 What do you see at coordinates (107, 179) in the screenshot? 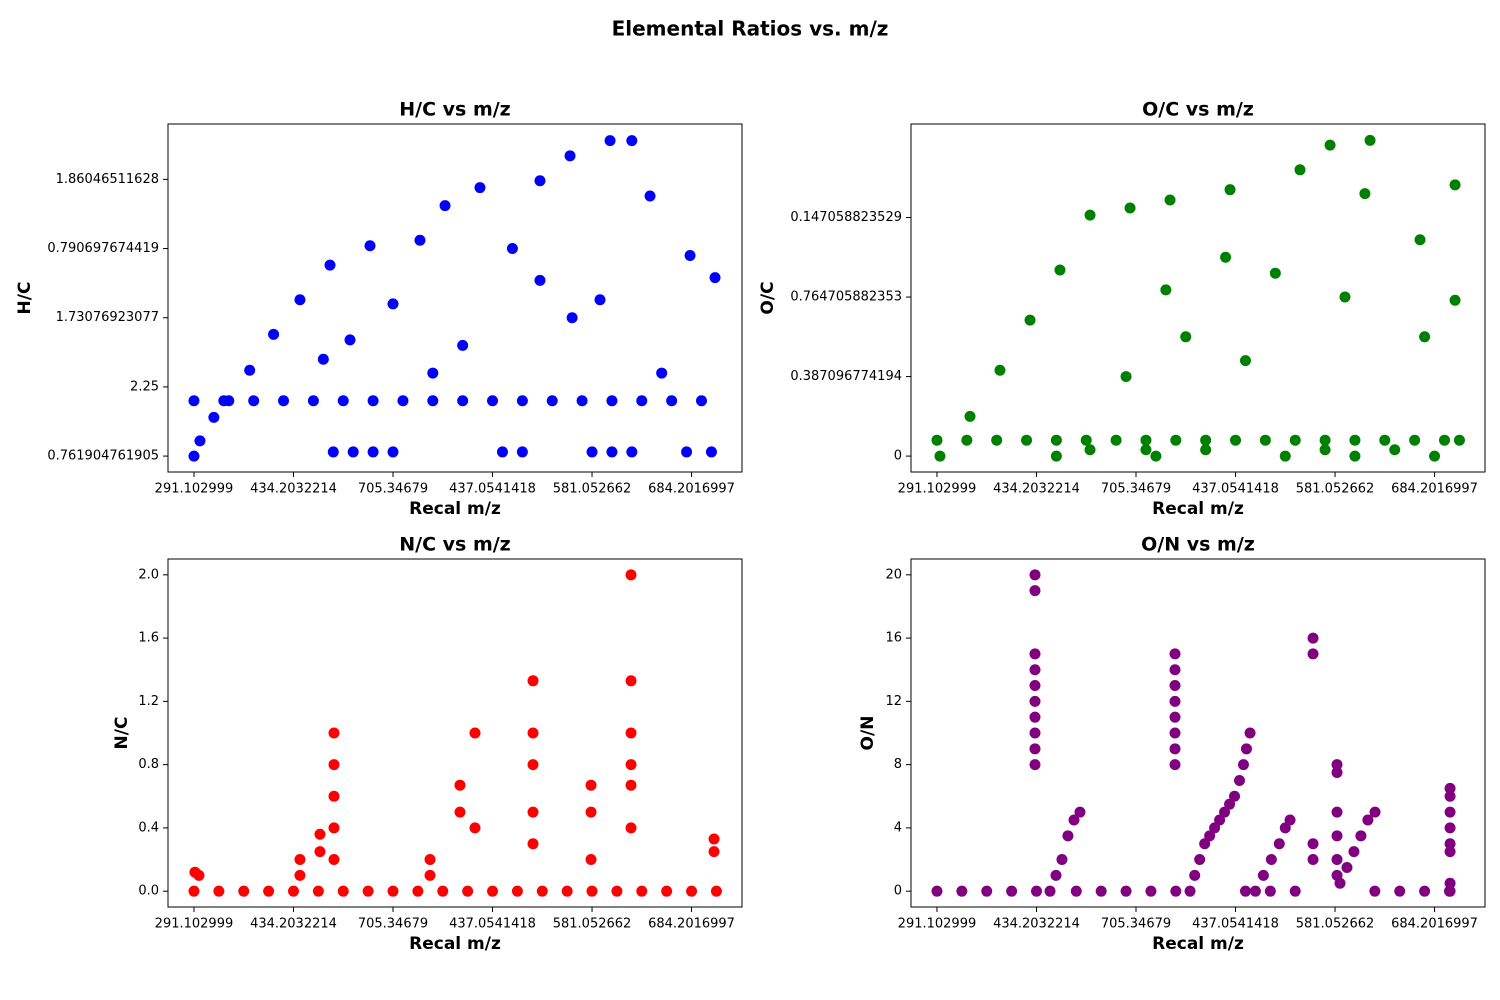
I see `y-tick-label: 1.86046511628` at bounding box center [107, 179].